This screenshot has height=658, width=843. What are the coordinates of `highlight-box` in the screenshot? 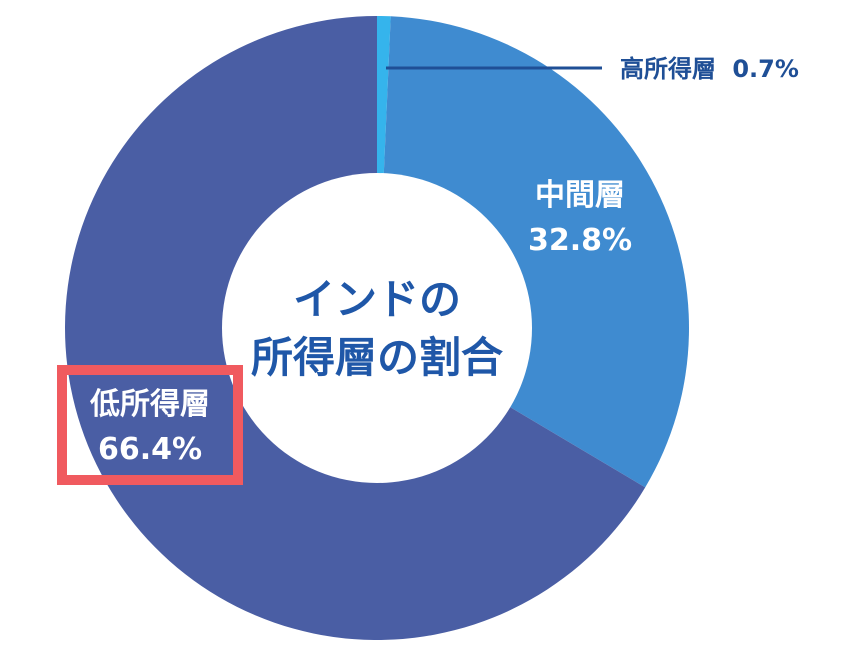 It's located at (150, 425).